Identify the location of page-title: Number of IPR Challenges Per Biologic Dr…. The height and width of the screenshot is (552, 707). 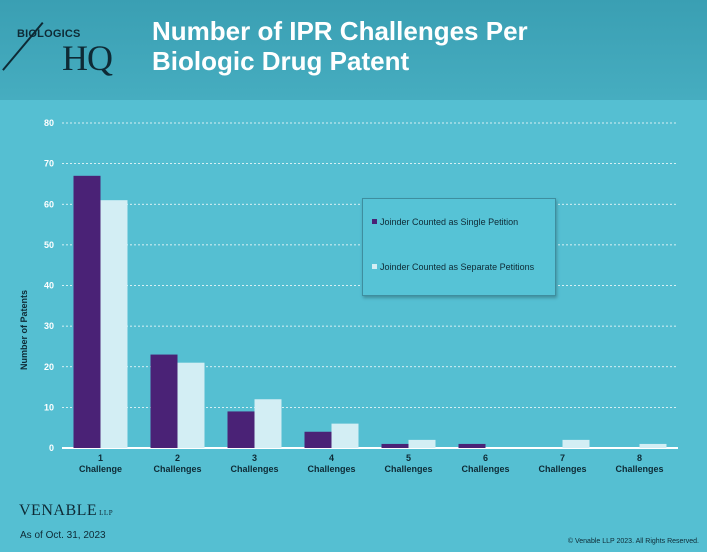
(412, 46).